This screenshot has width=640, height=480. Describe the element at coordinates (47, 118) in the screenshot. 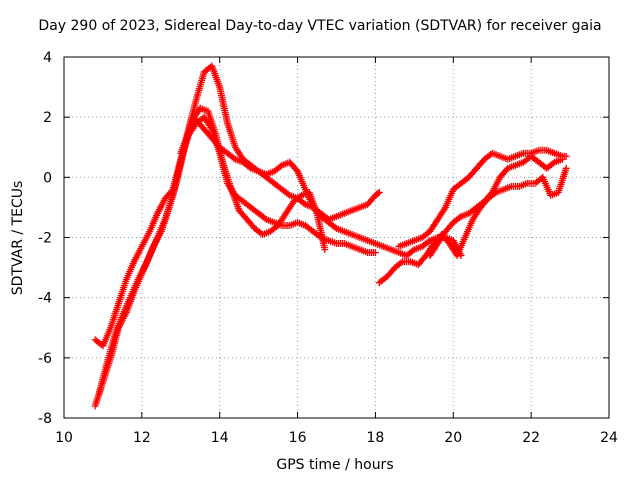

I see `y-tick-label: 2` at that location.